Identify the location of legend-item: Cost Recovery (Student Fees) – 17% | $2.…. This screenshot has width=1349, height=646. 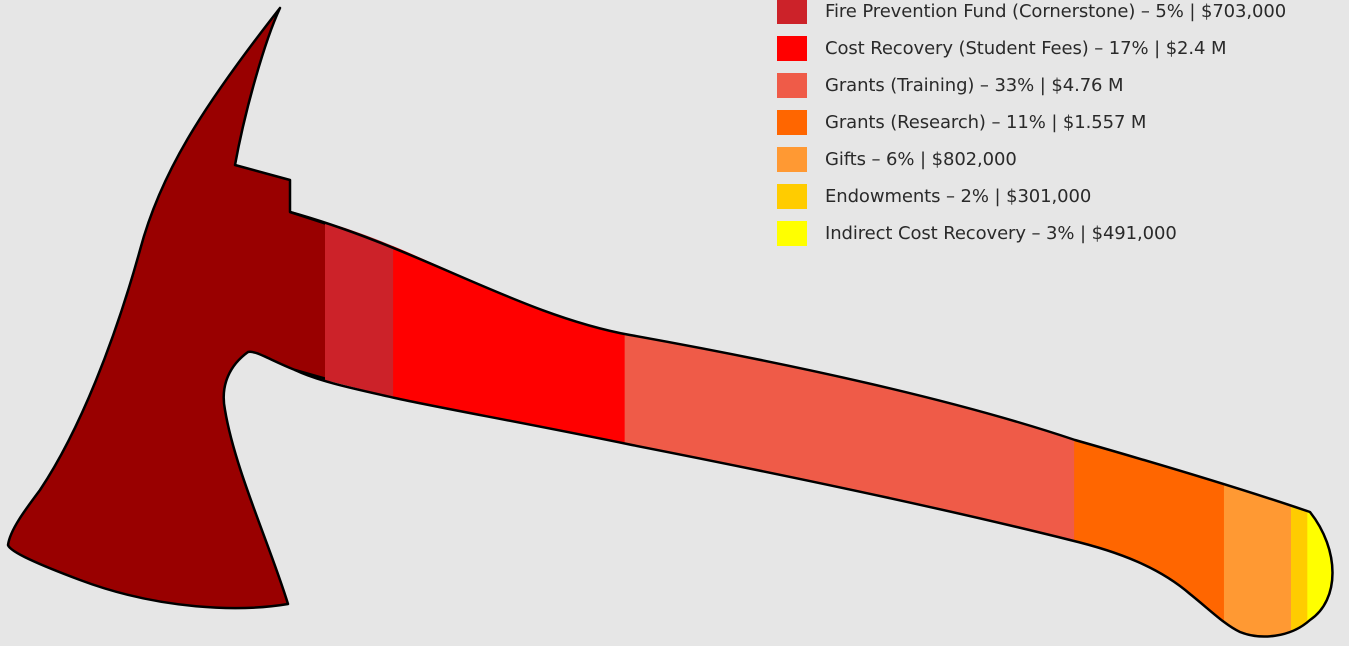
(1031, 48).